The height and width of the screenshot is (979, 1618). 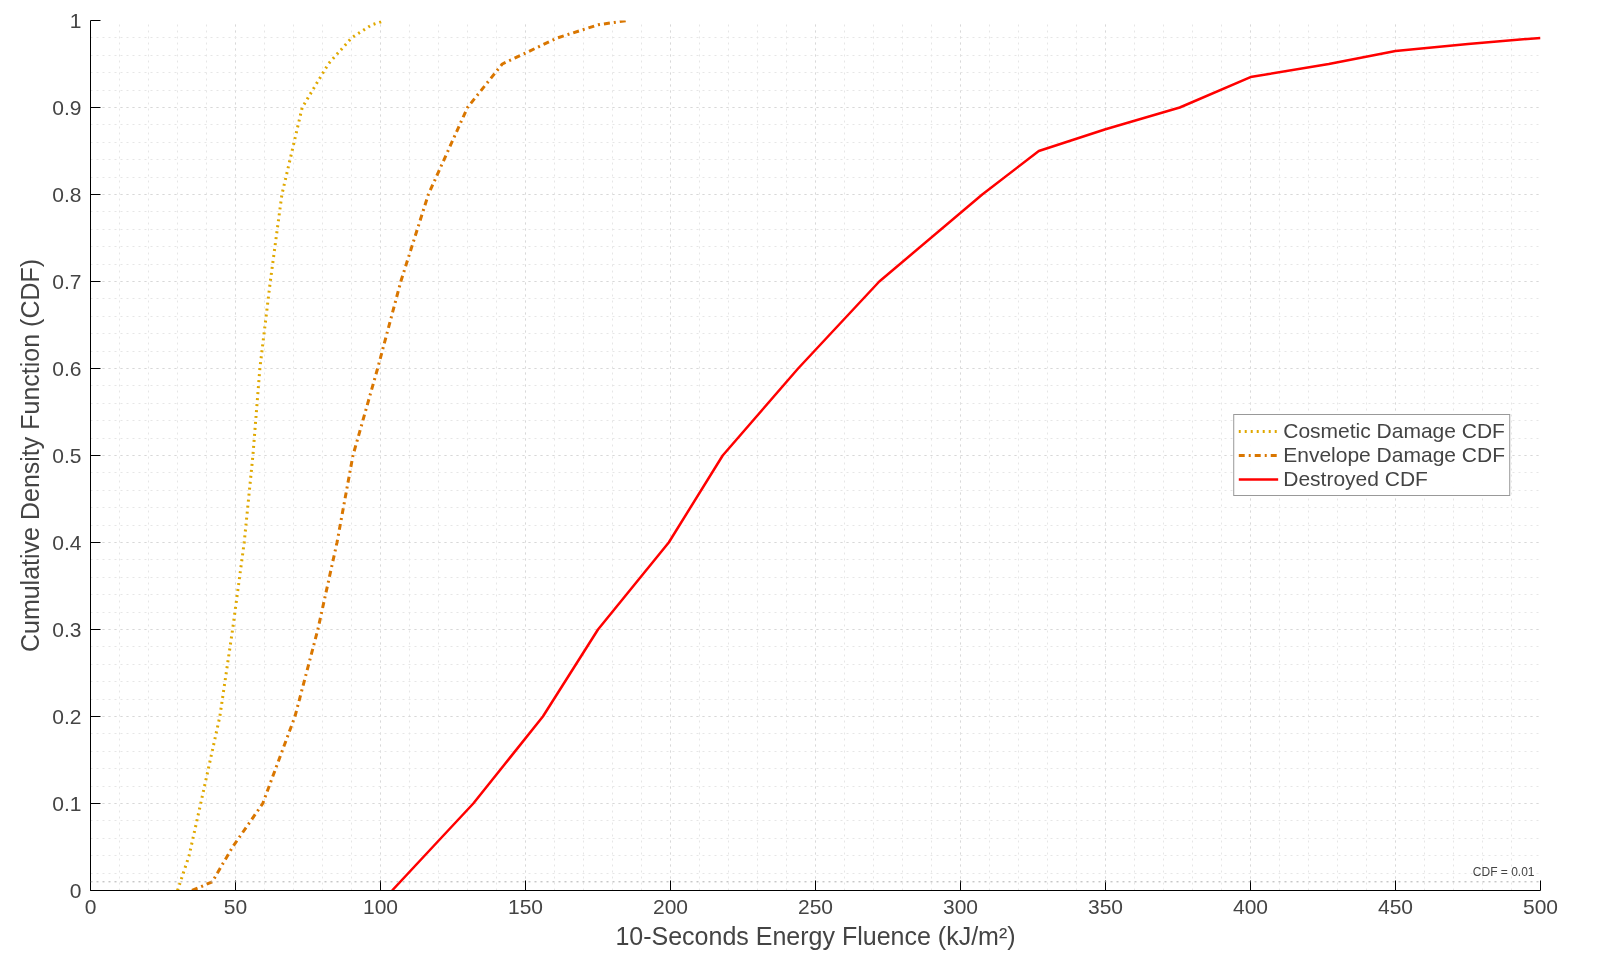 What do you see at coordinates (67, 716) in the screenshot?
I see `y-tick-label: 0.2` at bounding box center [67, 716].